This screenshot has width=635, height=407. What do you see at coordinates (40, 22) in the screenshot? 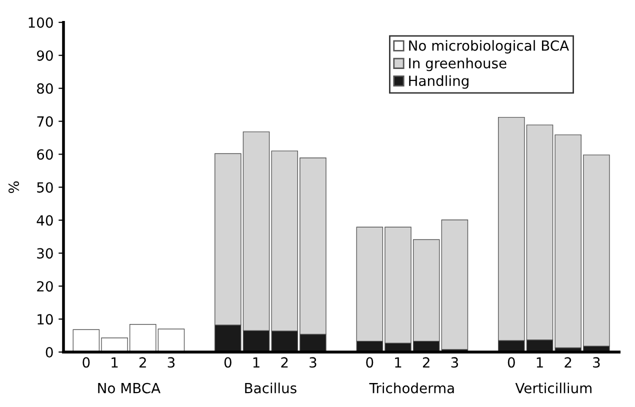
I see `y-tick-label: 100` at bounding box center [40, 22].